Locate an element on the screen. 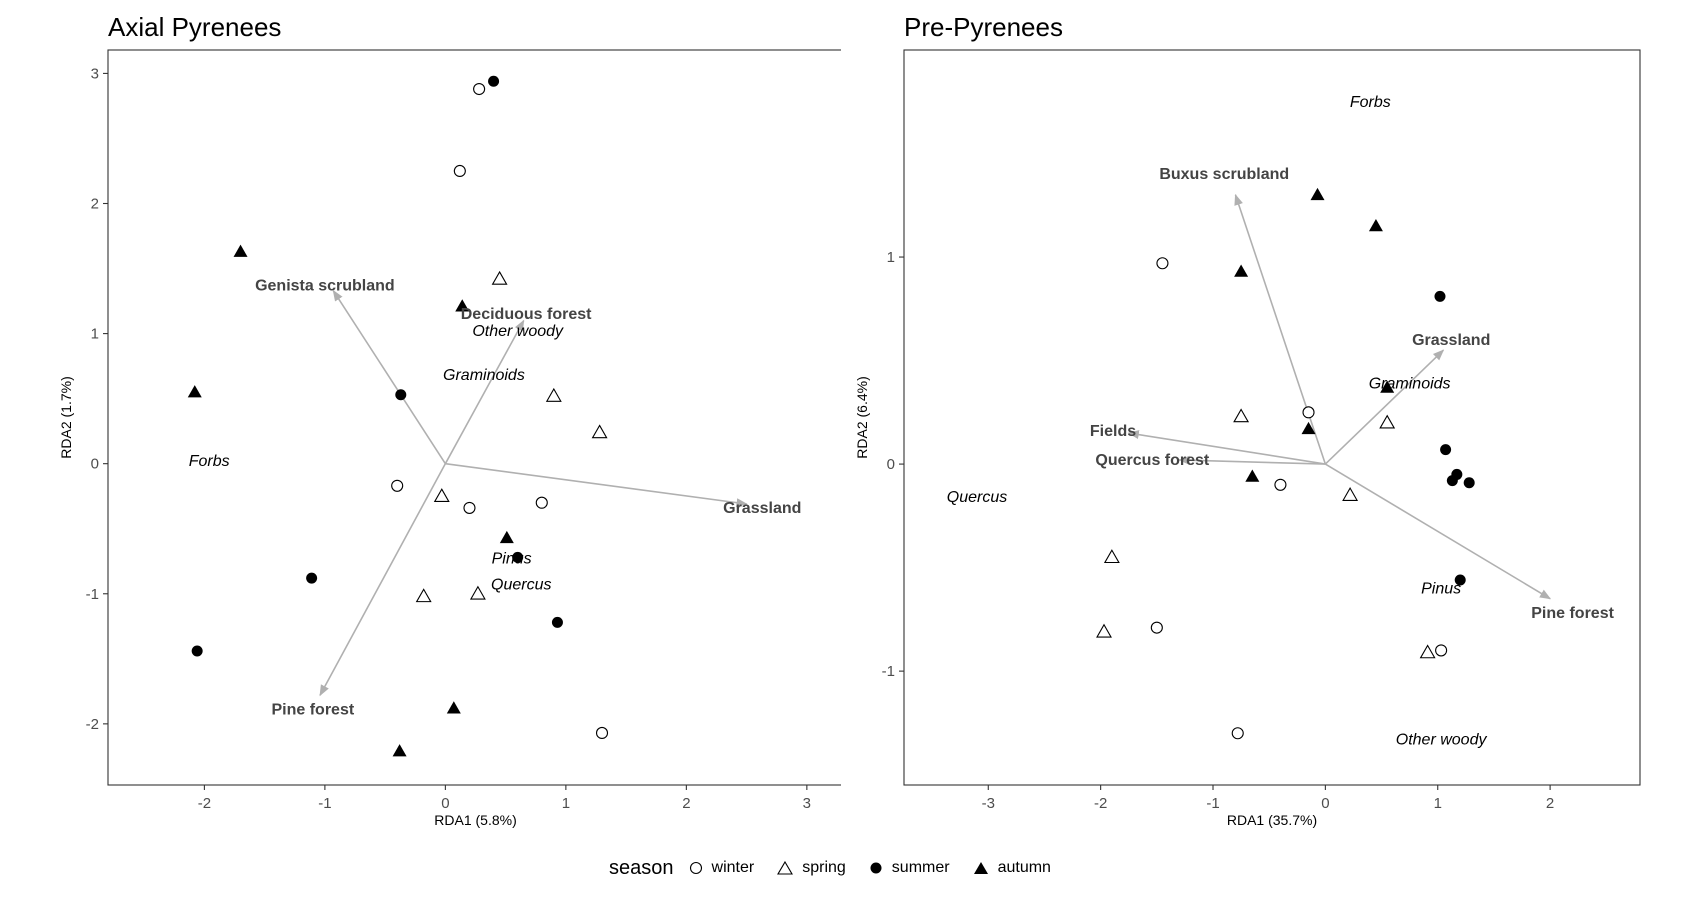 The width and height of the screenshot is (1682, 897). x-axis-label: RDA1 (5.8%) is located at coordinates (475, 820).